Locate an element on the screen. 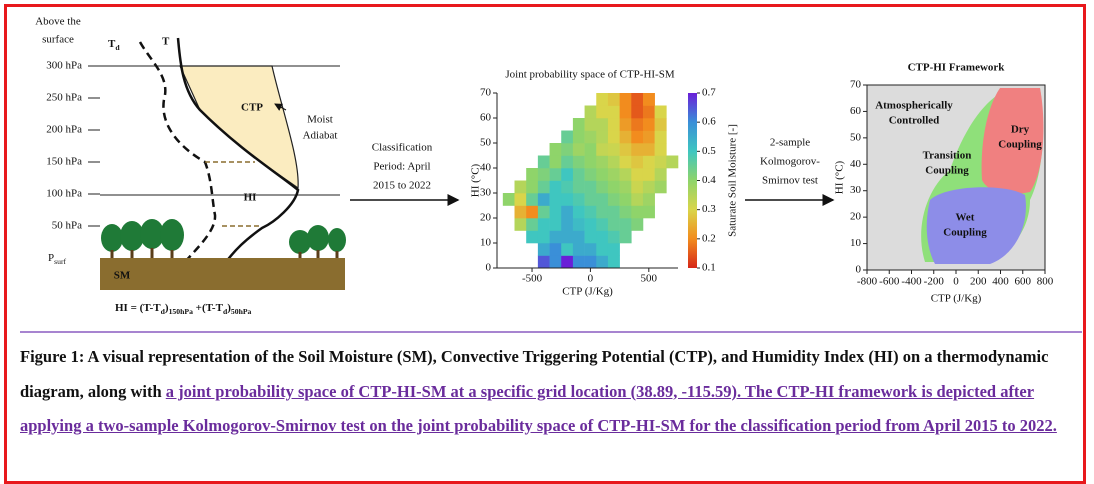  arrow-label: Period: April is located at coordinates (401, 167).